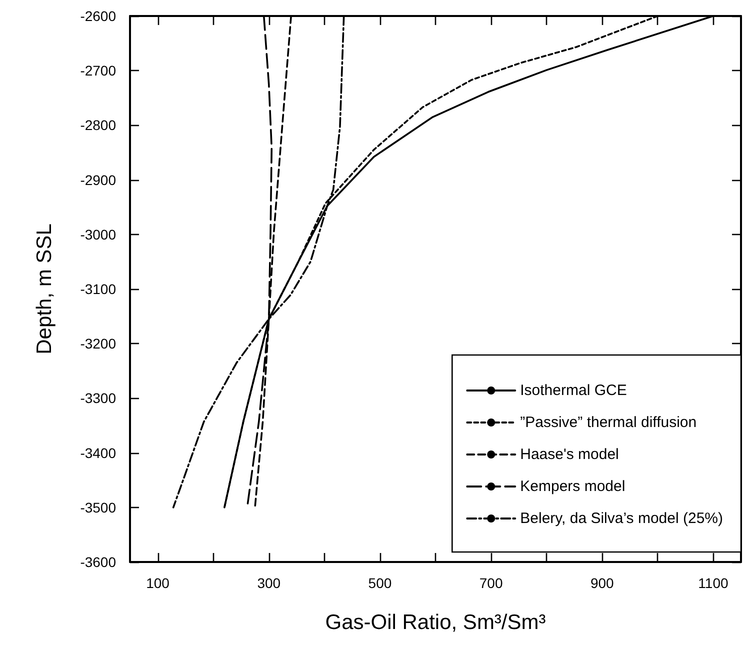 Image resolution: width=751 pixels, height=661 pixels. I want to click on legend-label: Isothermal GCE, so click(573, 390).